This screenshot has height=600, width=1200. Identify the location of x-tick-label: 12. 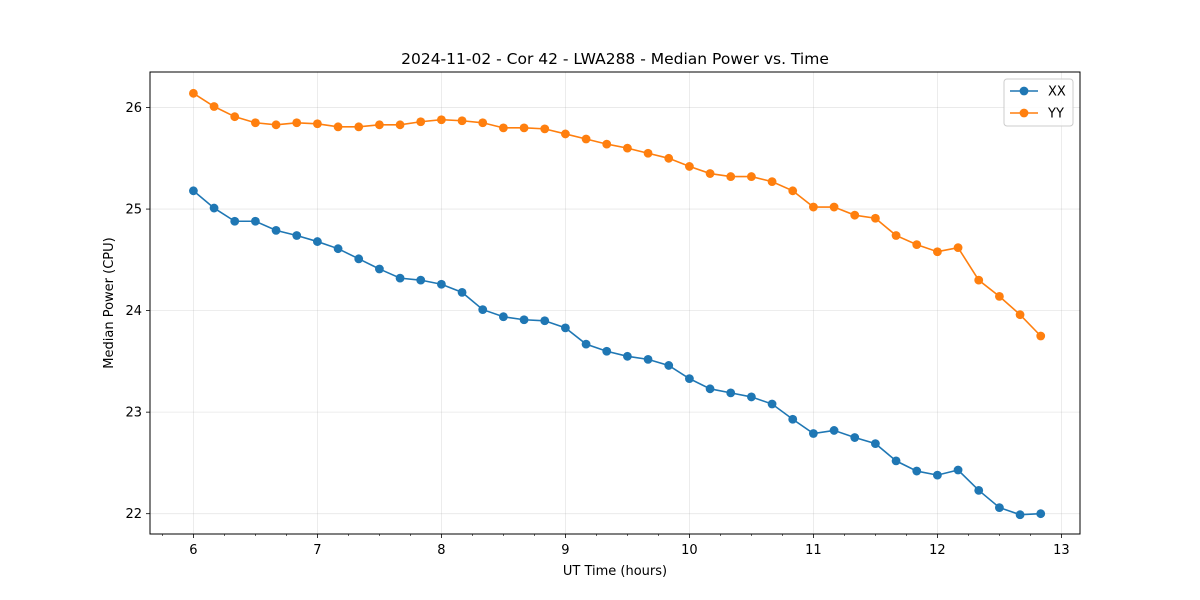
(937, 550).